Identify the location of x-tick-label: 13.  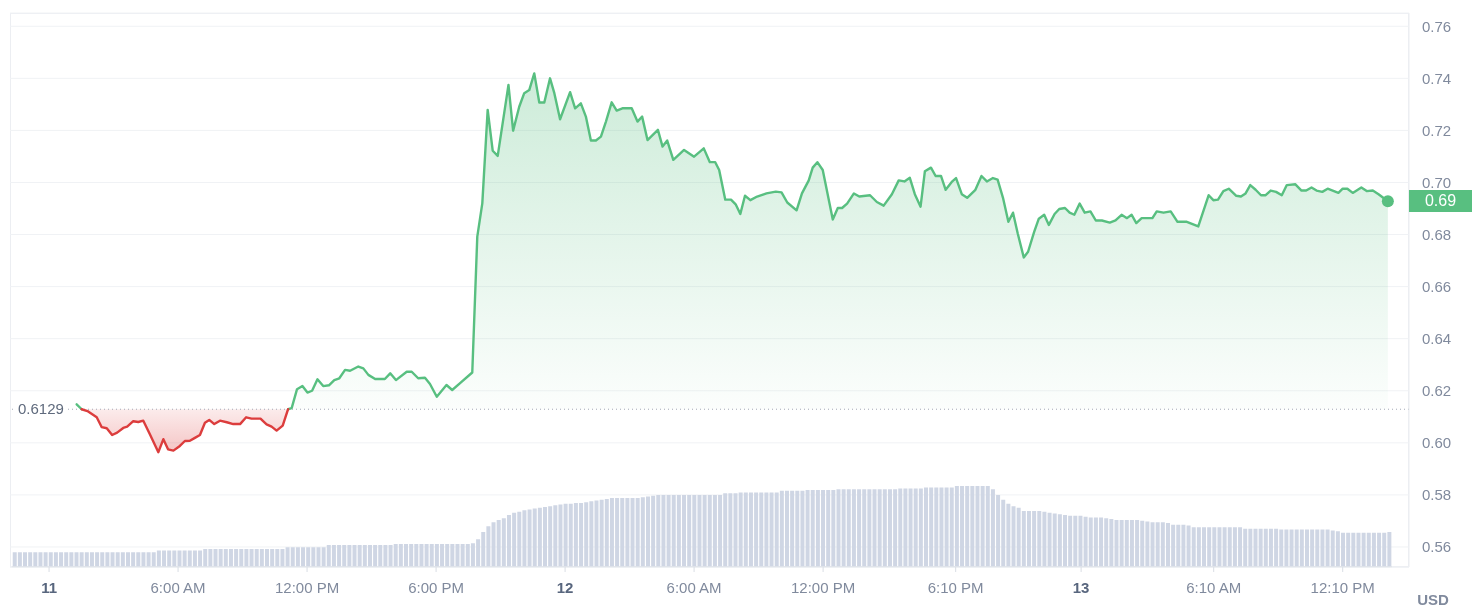
(1081, 587).